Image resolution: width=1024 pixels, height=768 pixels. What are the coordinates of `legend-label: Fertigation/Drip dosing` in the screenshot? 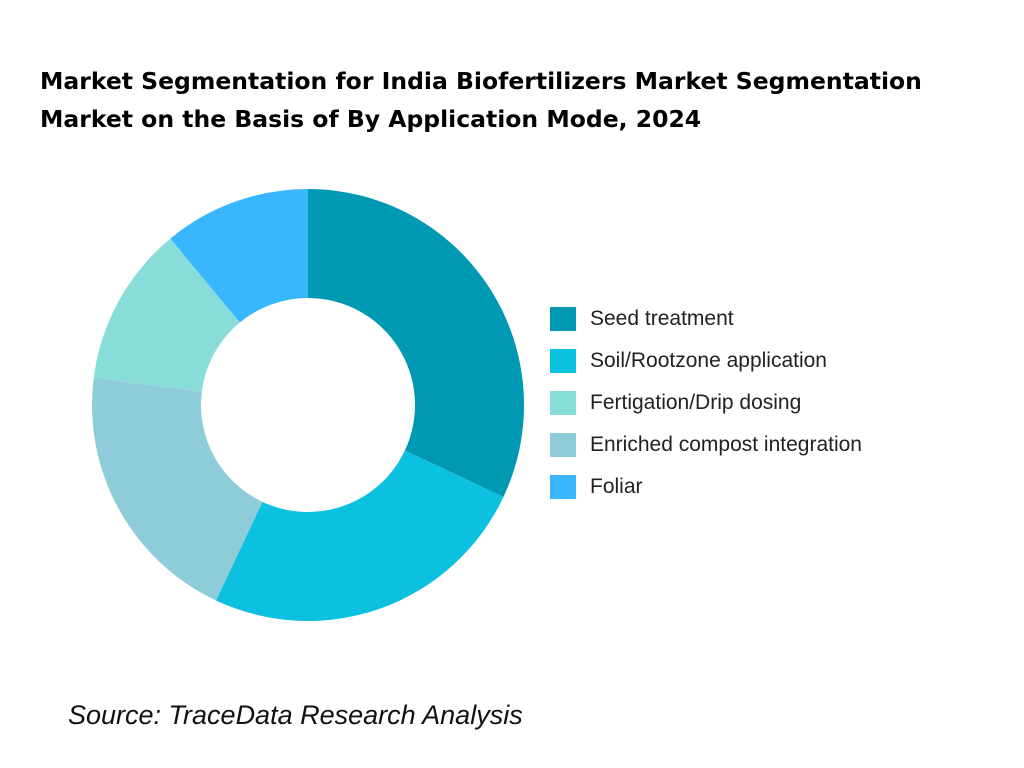 It's located at (696, 402).